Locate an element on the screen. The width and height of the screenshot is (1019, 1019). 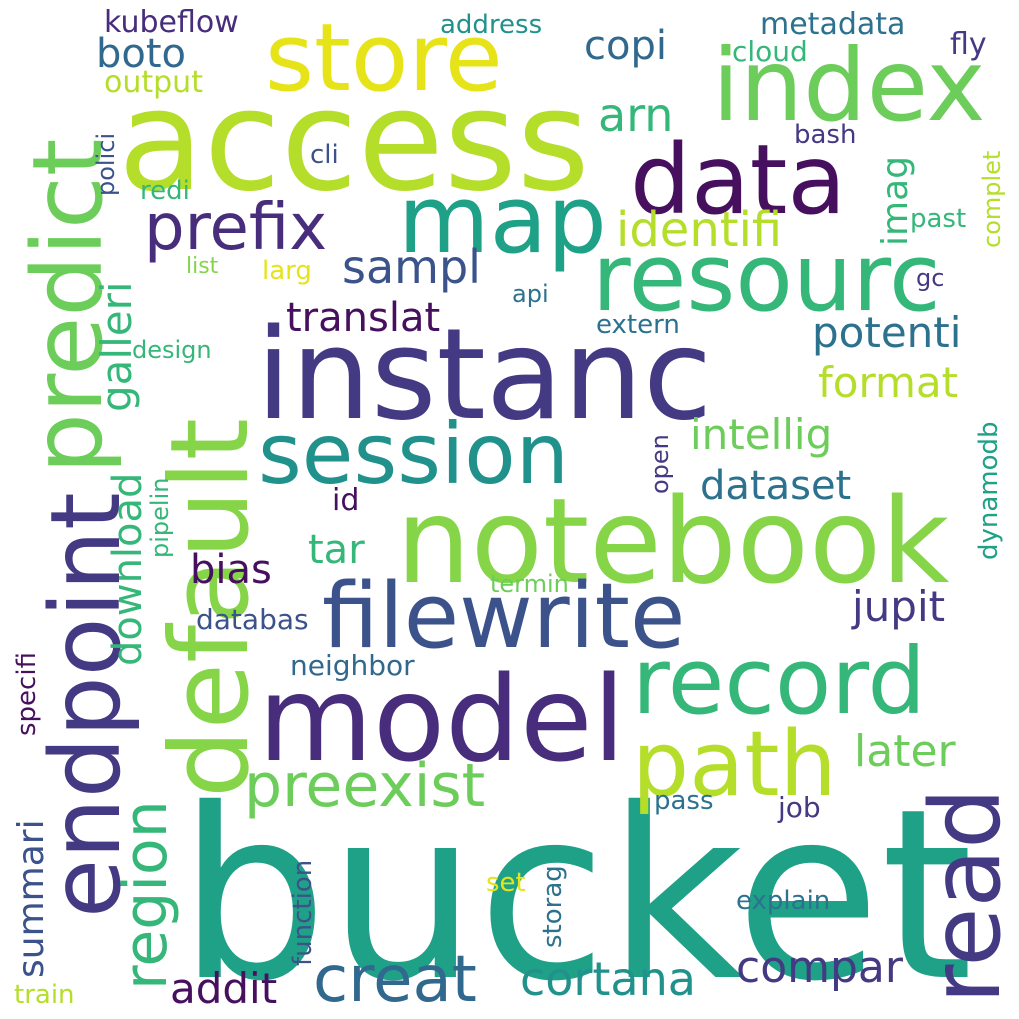
word-model: model is located at coordinates (442, 719).